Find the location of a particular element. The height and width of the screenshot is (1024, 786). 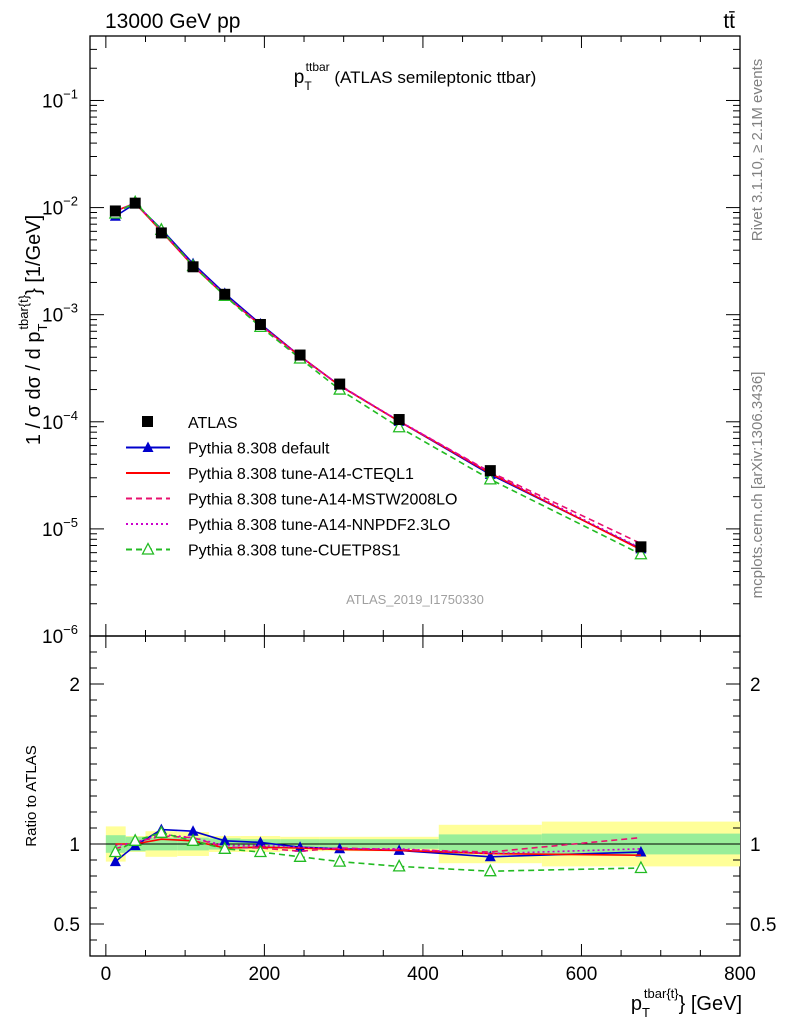

title-rest: (ATLAS semileptonic ttbar) is located at coordinates (433, 77).